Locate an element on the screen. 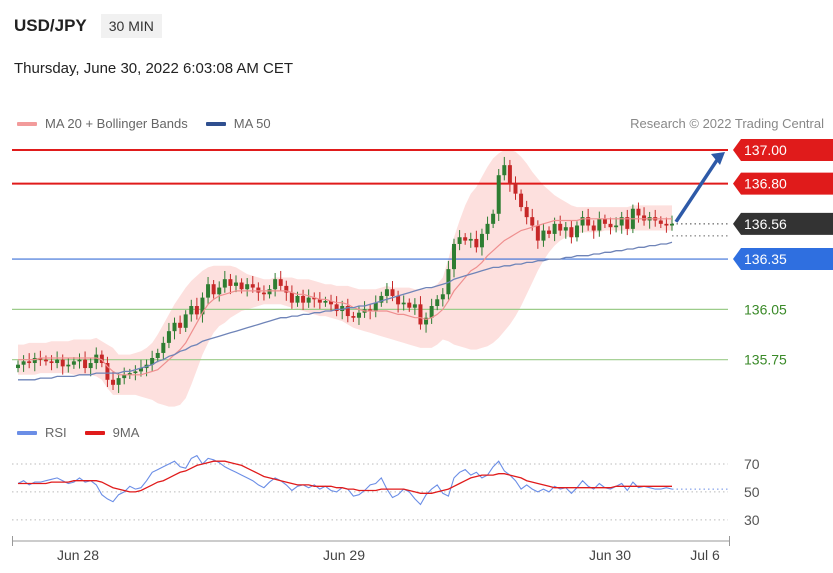 The image size is (833, 573). legend-9ma: 9MA is located at coordinates (112, 432).